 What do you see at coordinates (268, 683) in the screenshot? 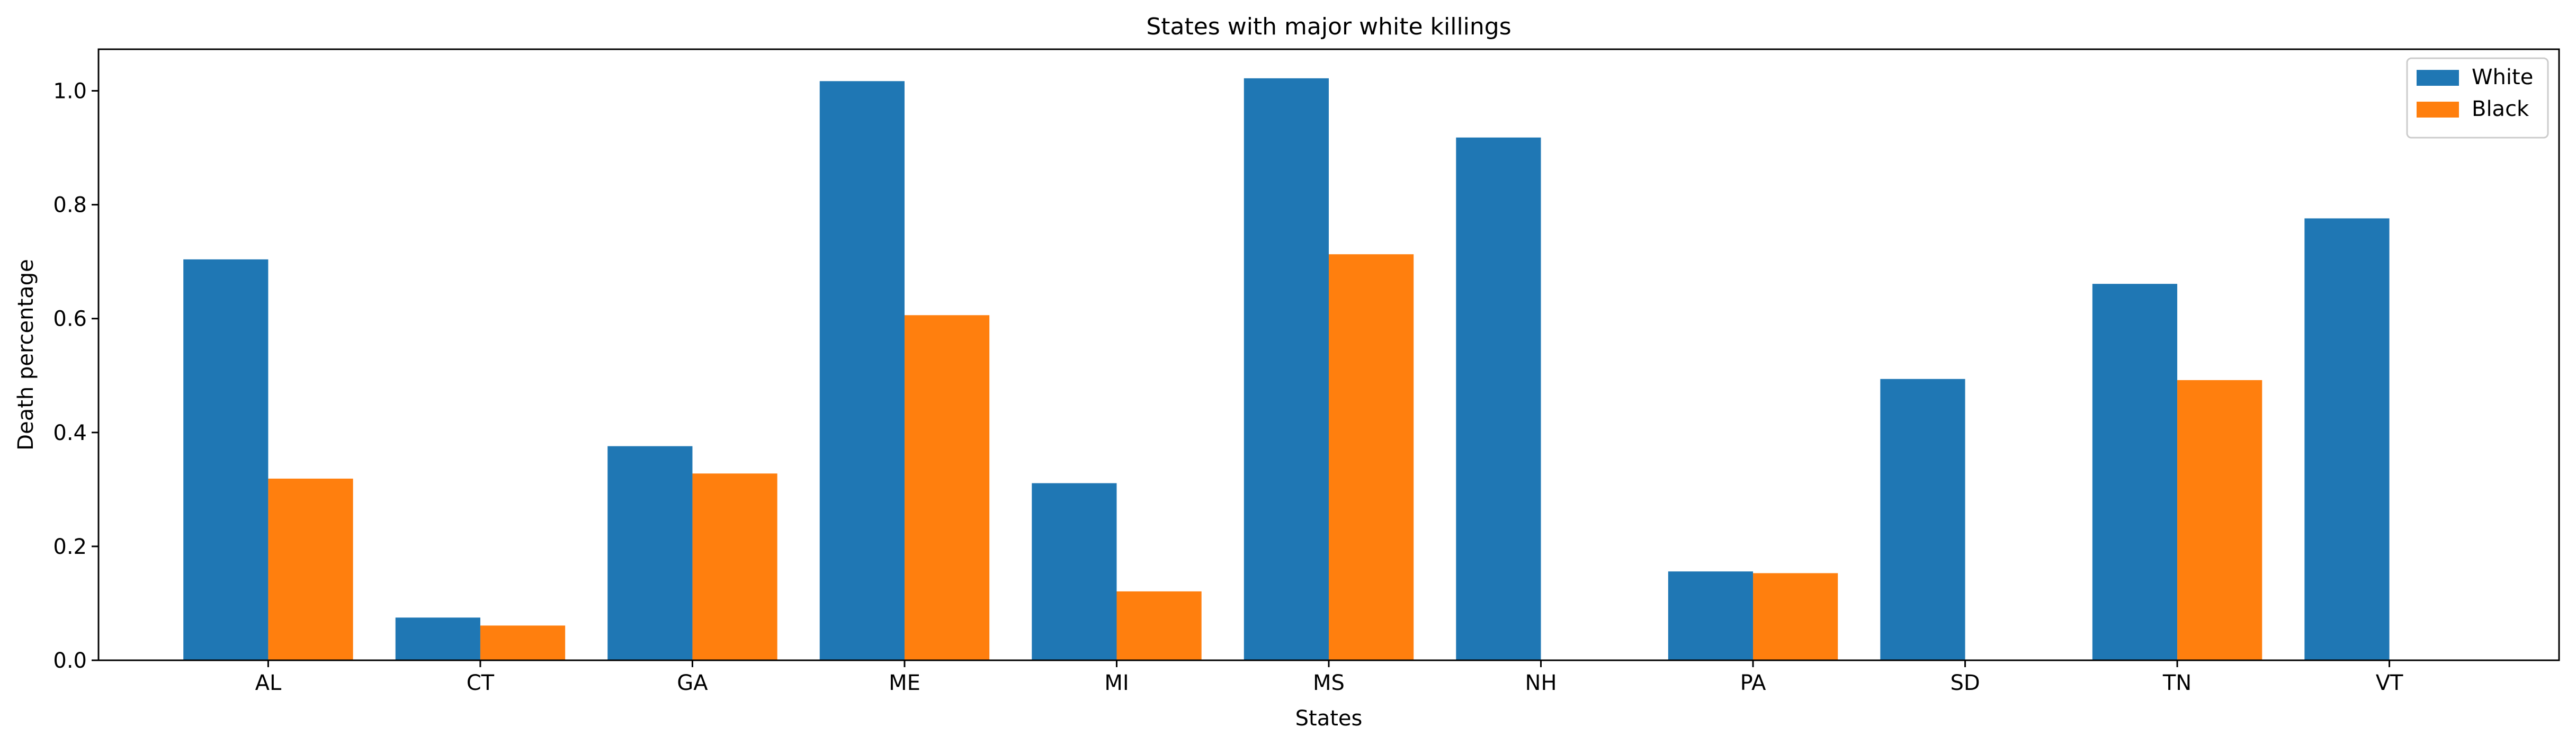
I see `x-tick-label-al: AL` at bounding box center [268, 683].